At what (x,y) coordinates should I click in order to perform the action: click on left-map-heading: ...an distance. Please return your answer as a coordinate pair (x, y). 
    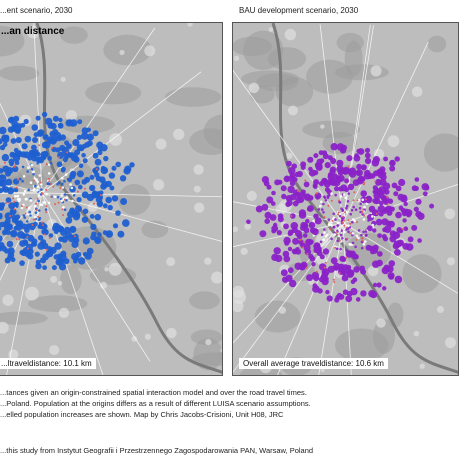
    Looking at the image, I should click on (33, 31).